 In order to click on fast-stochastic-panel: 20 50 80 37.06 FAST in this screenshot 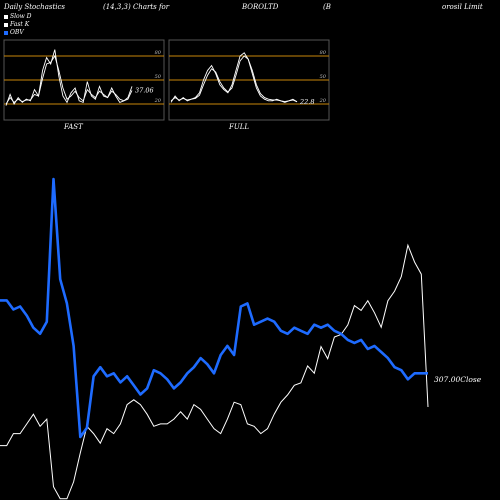, I will do `click(84, 85)`.